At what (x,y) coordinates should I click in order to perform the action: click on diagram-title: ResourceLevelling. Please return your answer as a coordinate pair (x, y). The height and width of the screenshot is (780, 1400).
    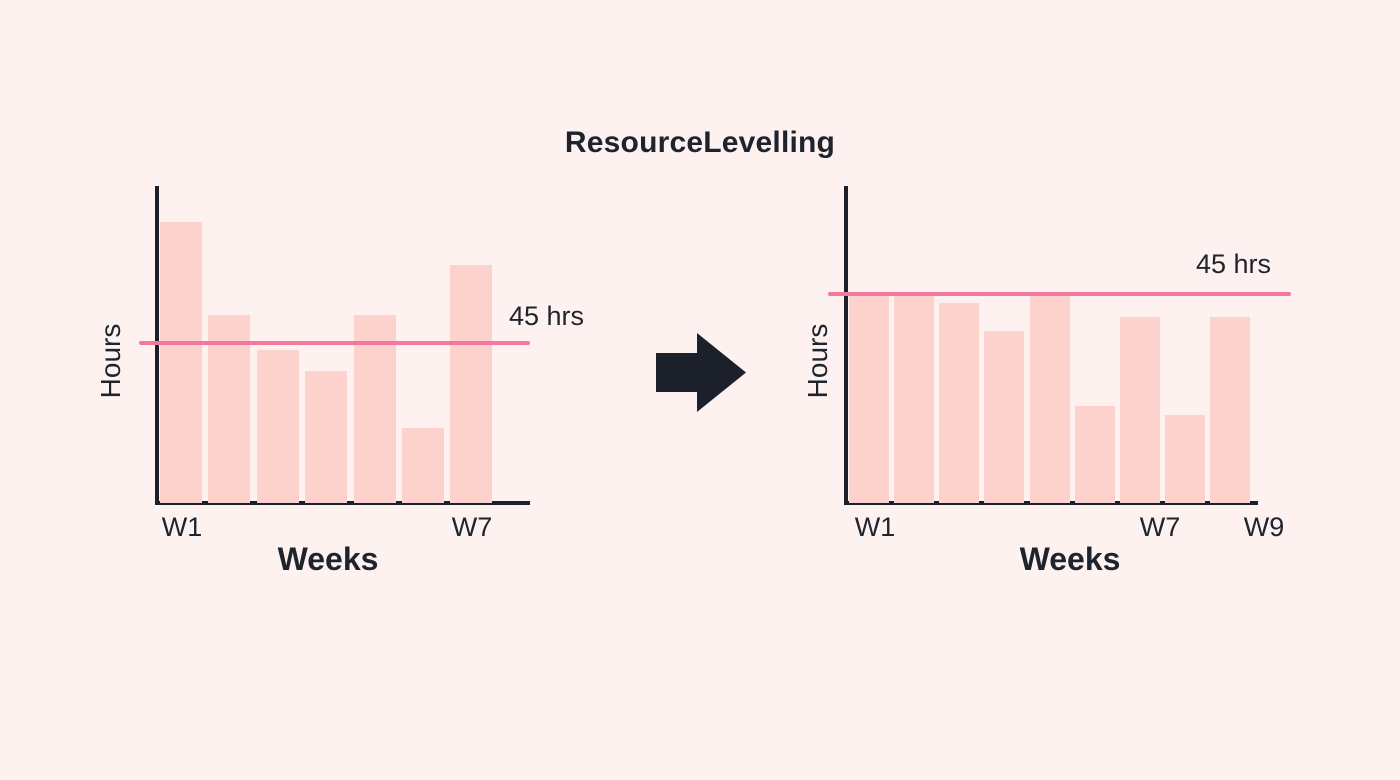
    Looking at the image, I should click on (700, 142).